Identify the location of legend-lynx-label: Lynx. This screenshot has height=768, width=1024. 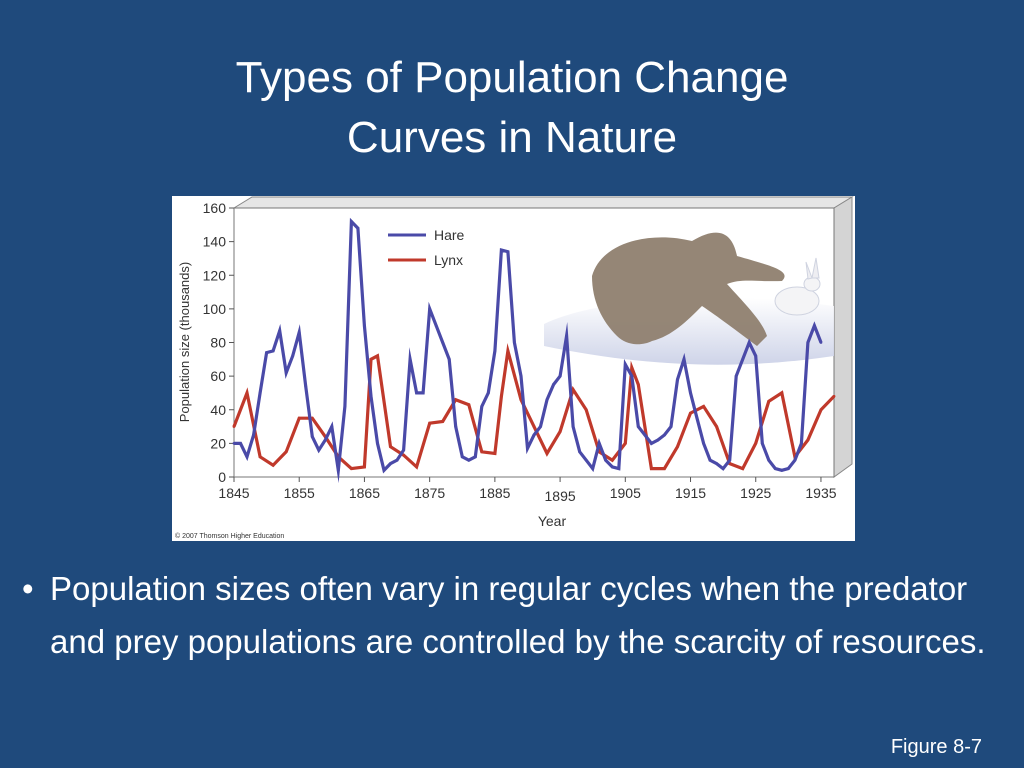
(448, 260).